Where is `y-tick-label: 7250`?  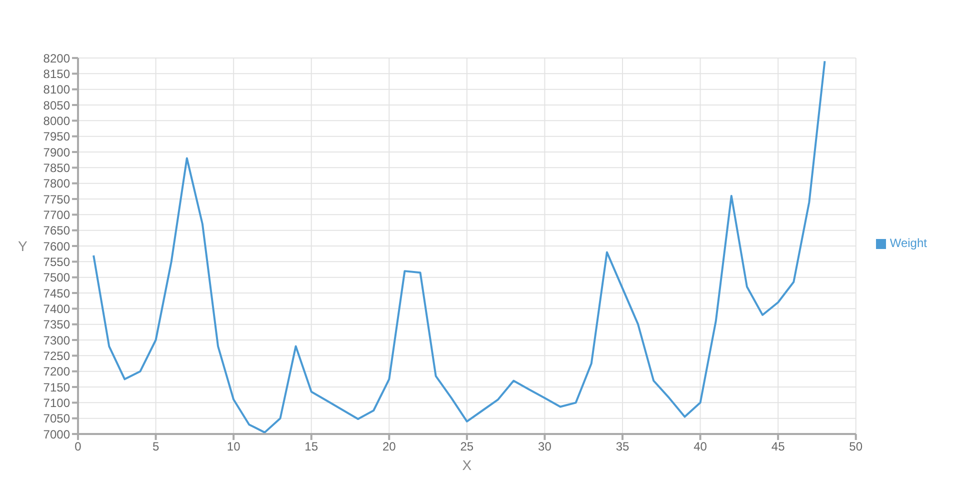
y-tick-label: 7250 is located at coordinates (56, 355).